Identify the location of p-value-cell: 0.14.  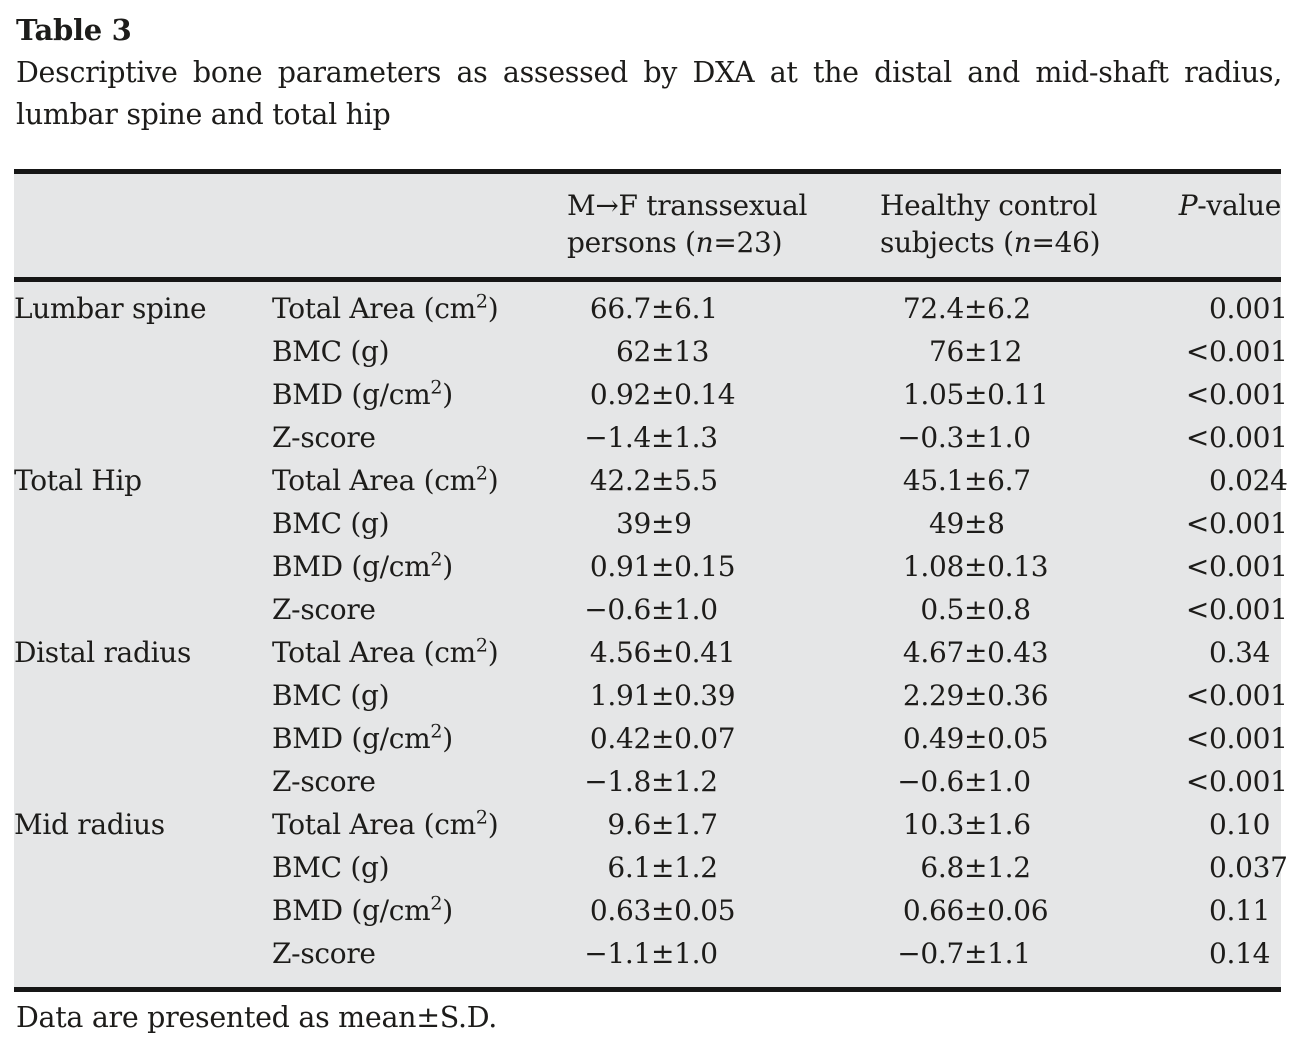
(1240, 953).